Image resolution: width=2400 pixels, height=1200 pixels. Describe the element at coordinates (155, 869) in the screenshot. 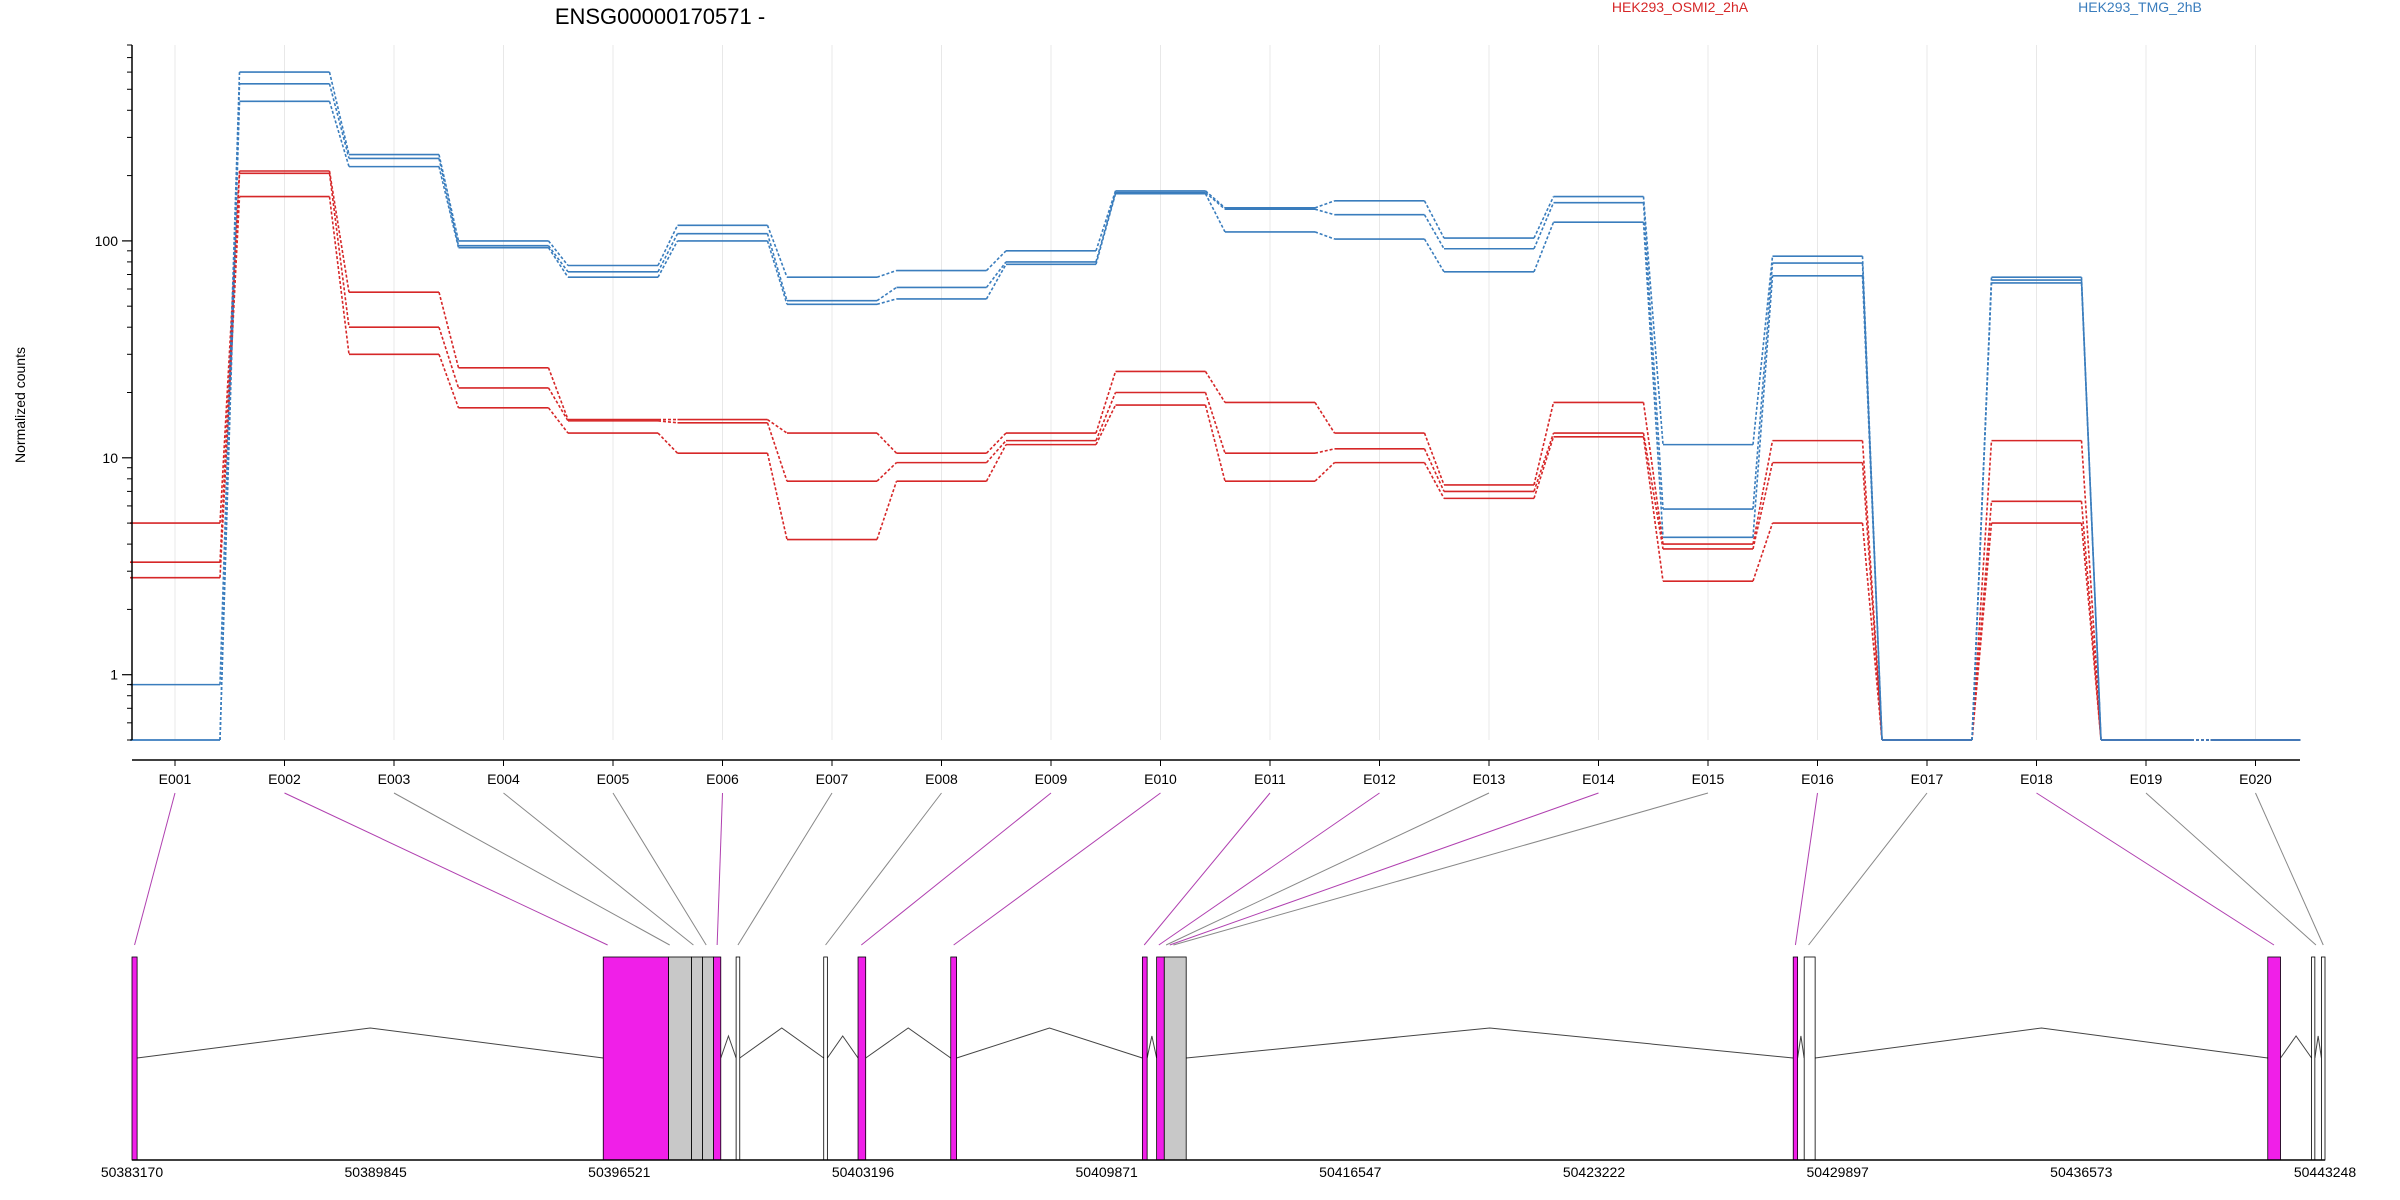

I see `exon-link-E001` at that location.